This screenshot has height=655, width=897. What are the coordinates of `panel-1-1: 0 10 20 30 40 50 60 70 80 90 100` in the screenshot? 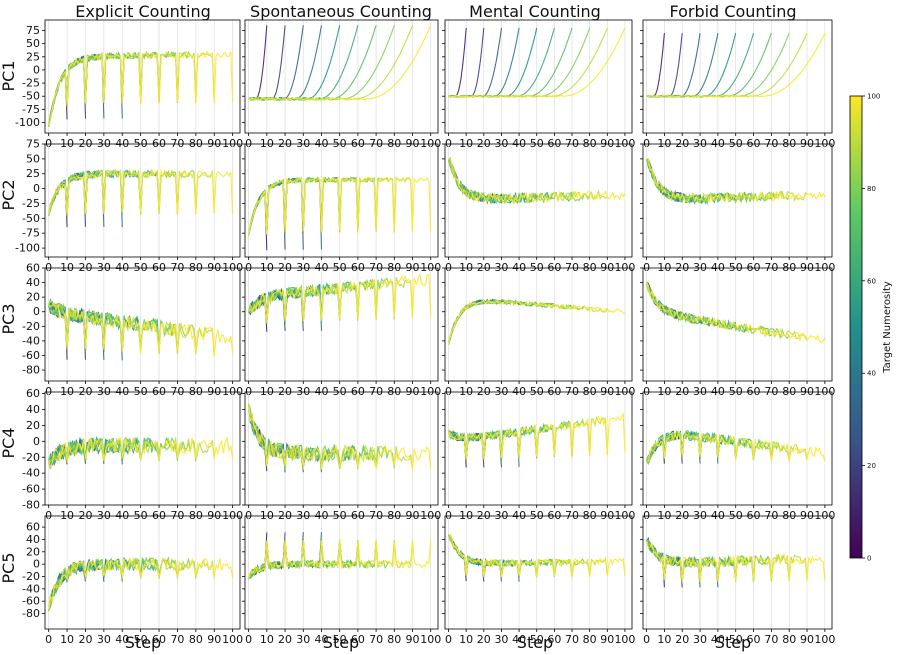 It's located at (341, 208).